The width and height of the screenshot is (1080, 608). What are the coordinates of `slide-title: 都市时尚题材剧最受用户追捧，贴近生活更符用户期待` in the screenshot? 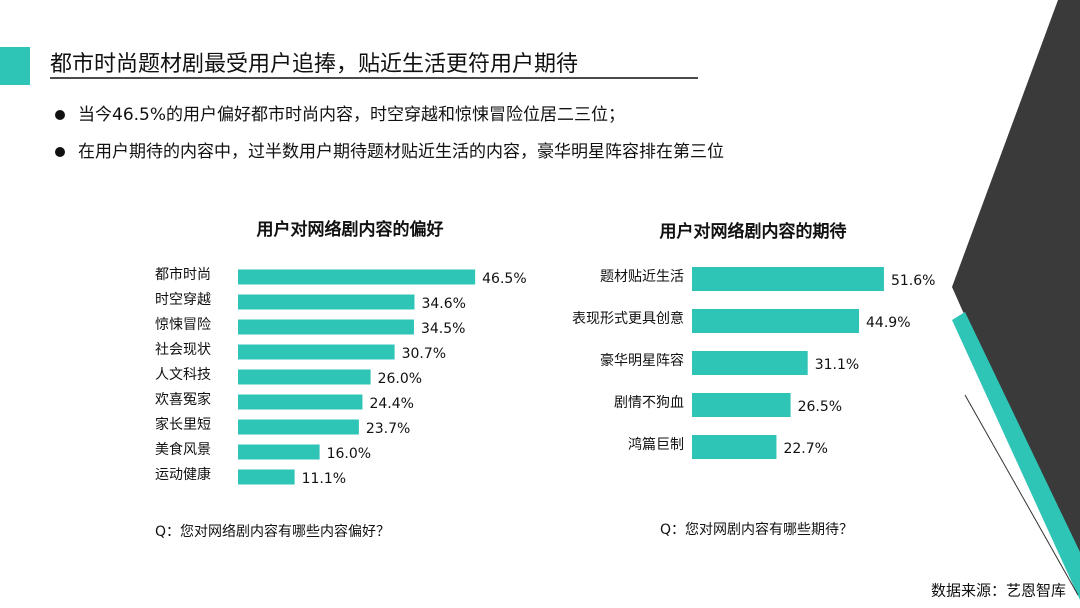 It's located at (314, 64).